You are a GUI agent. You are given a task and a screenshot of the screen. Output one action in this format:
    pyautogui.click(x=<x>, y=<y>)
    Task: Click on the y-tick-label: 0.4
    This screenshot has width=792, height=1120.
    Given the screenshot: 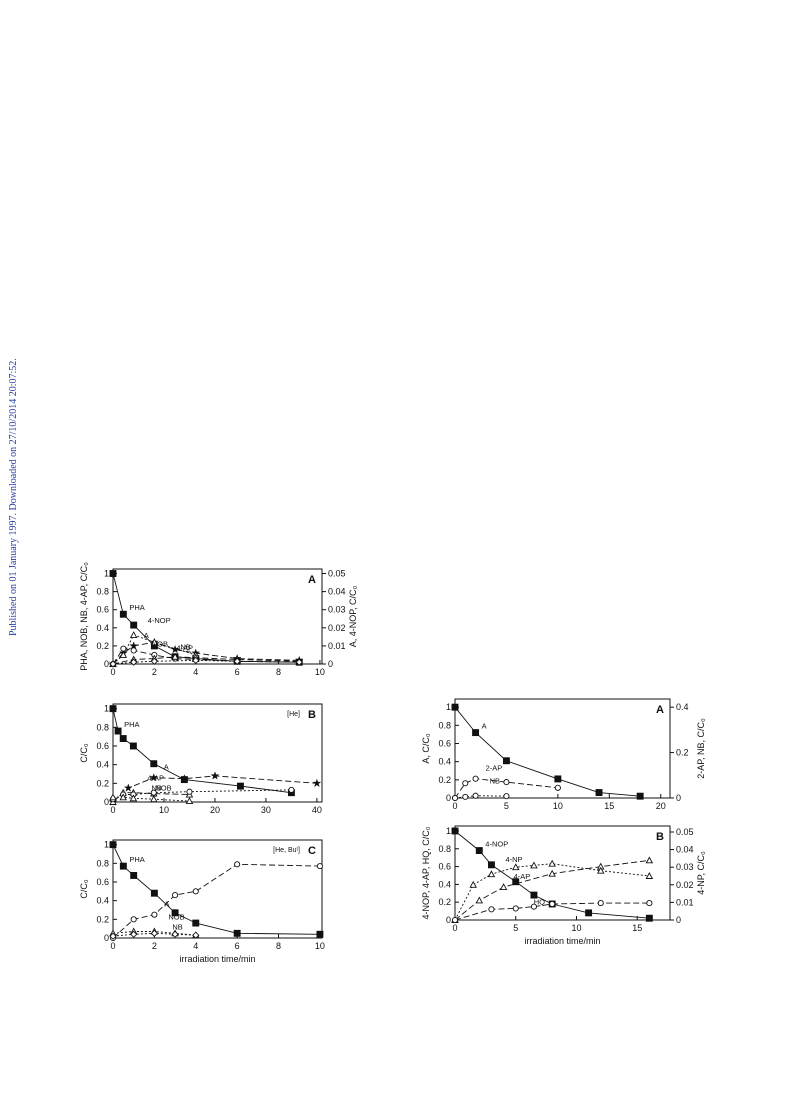 What is the action you would take?
    pyautogui.click(x=102, y=628)
    